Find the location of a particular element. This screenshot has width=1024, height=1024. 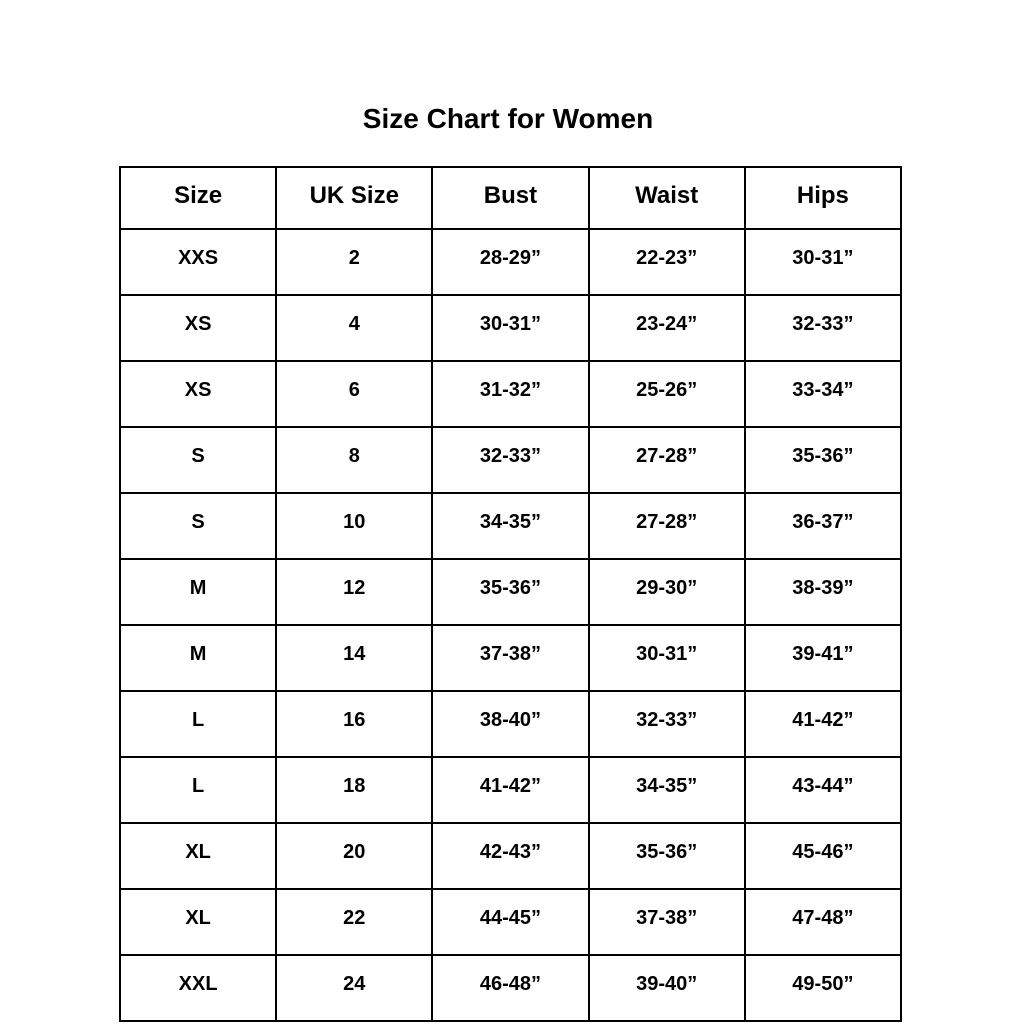

bust-cell: 28-29” is located at coordinates (510, 262).